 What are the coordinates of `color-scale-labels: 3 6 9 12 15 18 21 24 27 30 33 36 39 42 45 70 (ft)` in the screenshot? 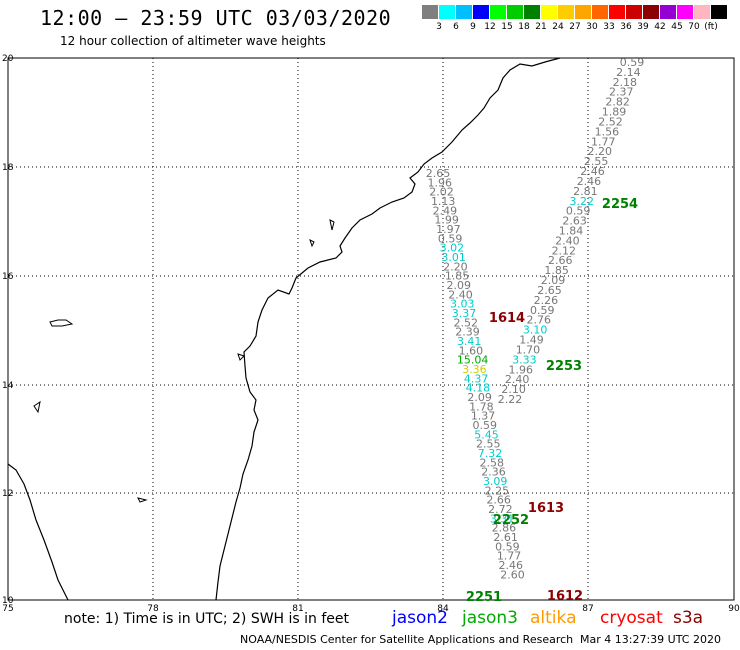 It's located at (581, 28).